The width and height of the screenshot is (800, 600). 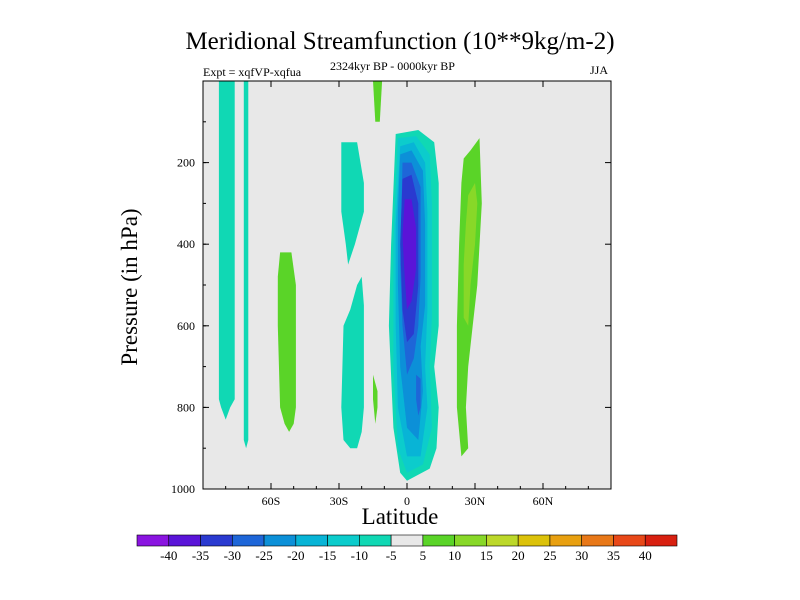 I want to click on chart-title: Meridional Streamfunction (10**9kg/m-2), so click(x=400, y=41).